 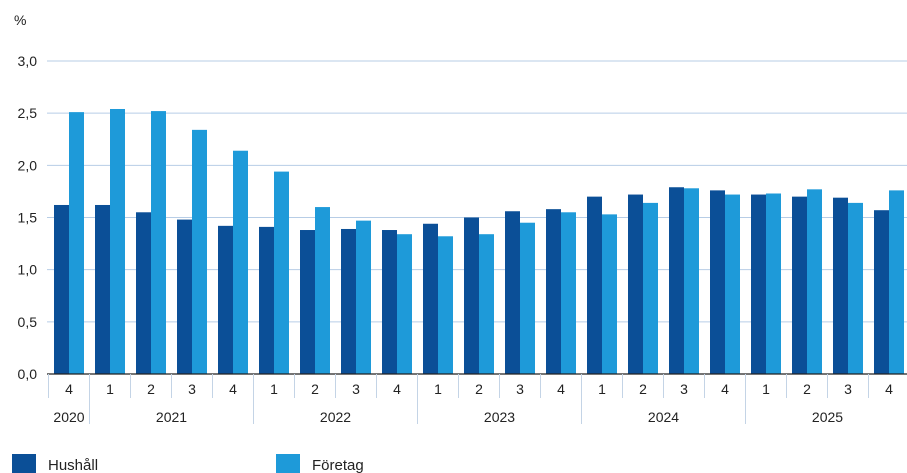 What do you see at coordinates (28, 113) in the screenshot?
I see `y-tick-label: 2,5` at bounding box center [28, 113].